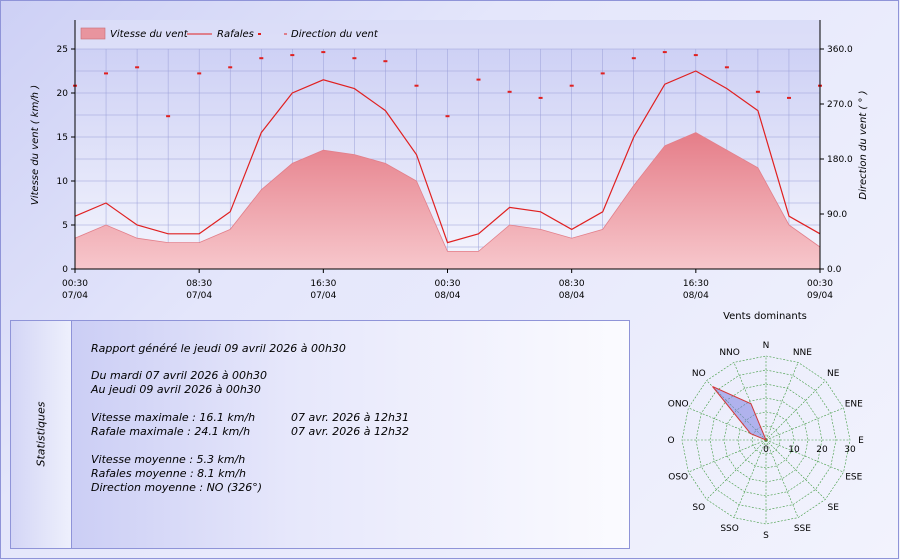 Image resolution: width=900 pixels, height=560 pixels. Describe the element at coordinates (861, 441) in the screenshot. I see `rose-direction-label: E` at that location.